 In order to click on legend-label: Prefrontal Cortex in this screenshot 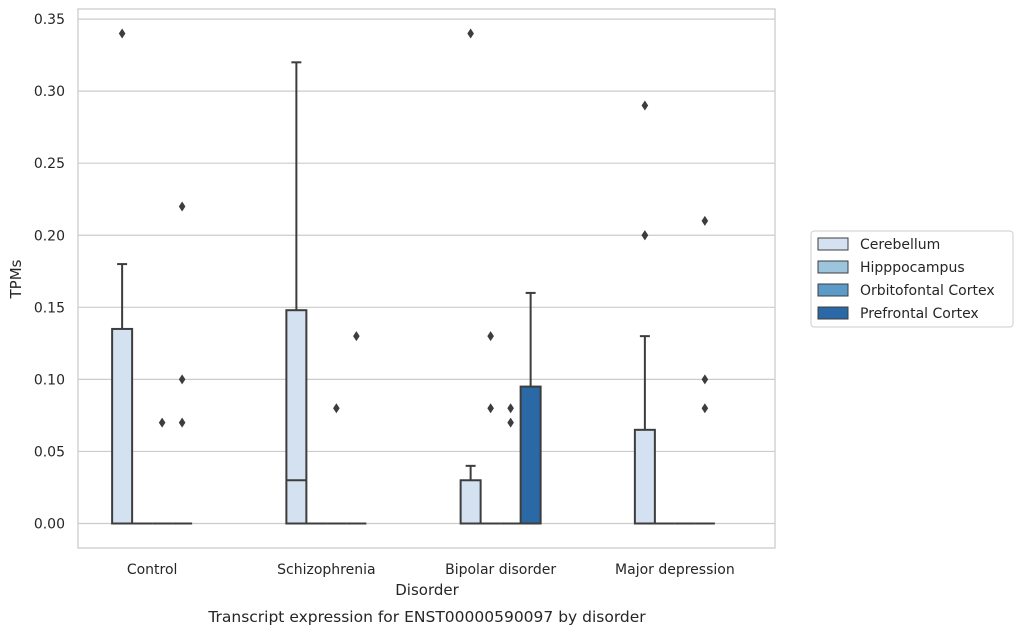, I will do `click(919, 314)`.